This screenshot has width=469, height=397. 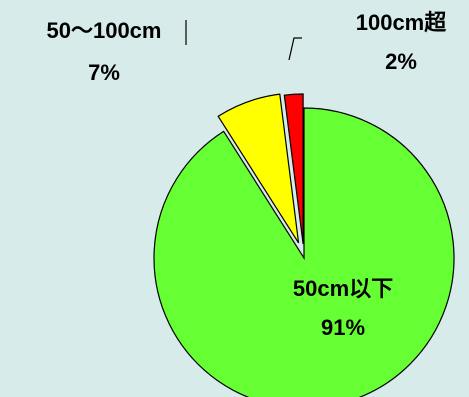 I want to click on label-percent-50-100cm: 7%, so click(x=104, y=72).